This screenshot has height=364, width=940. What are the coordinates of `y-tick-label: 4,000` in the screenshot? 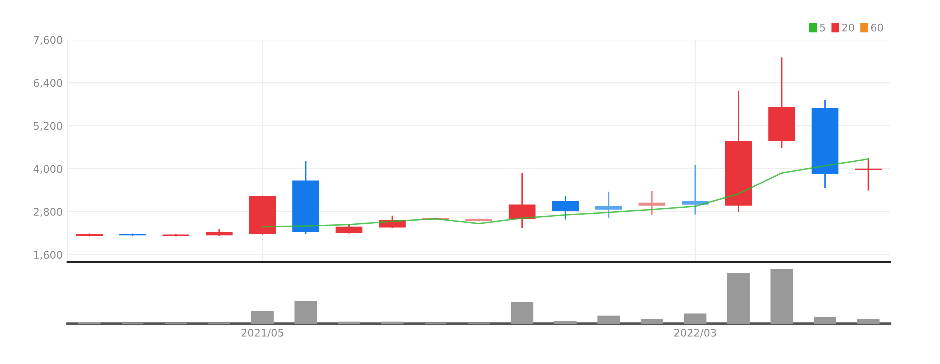 It's located at (48, 169).